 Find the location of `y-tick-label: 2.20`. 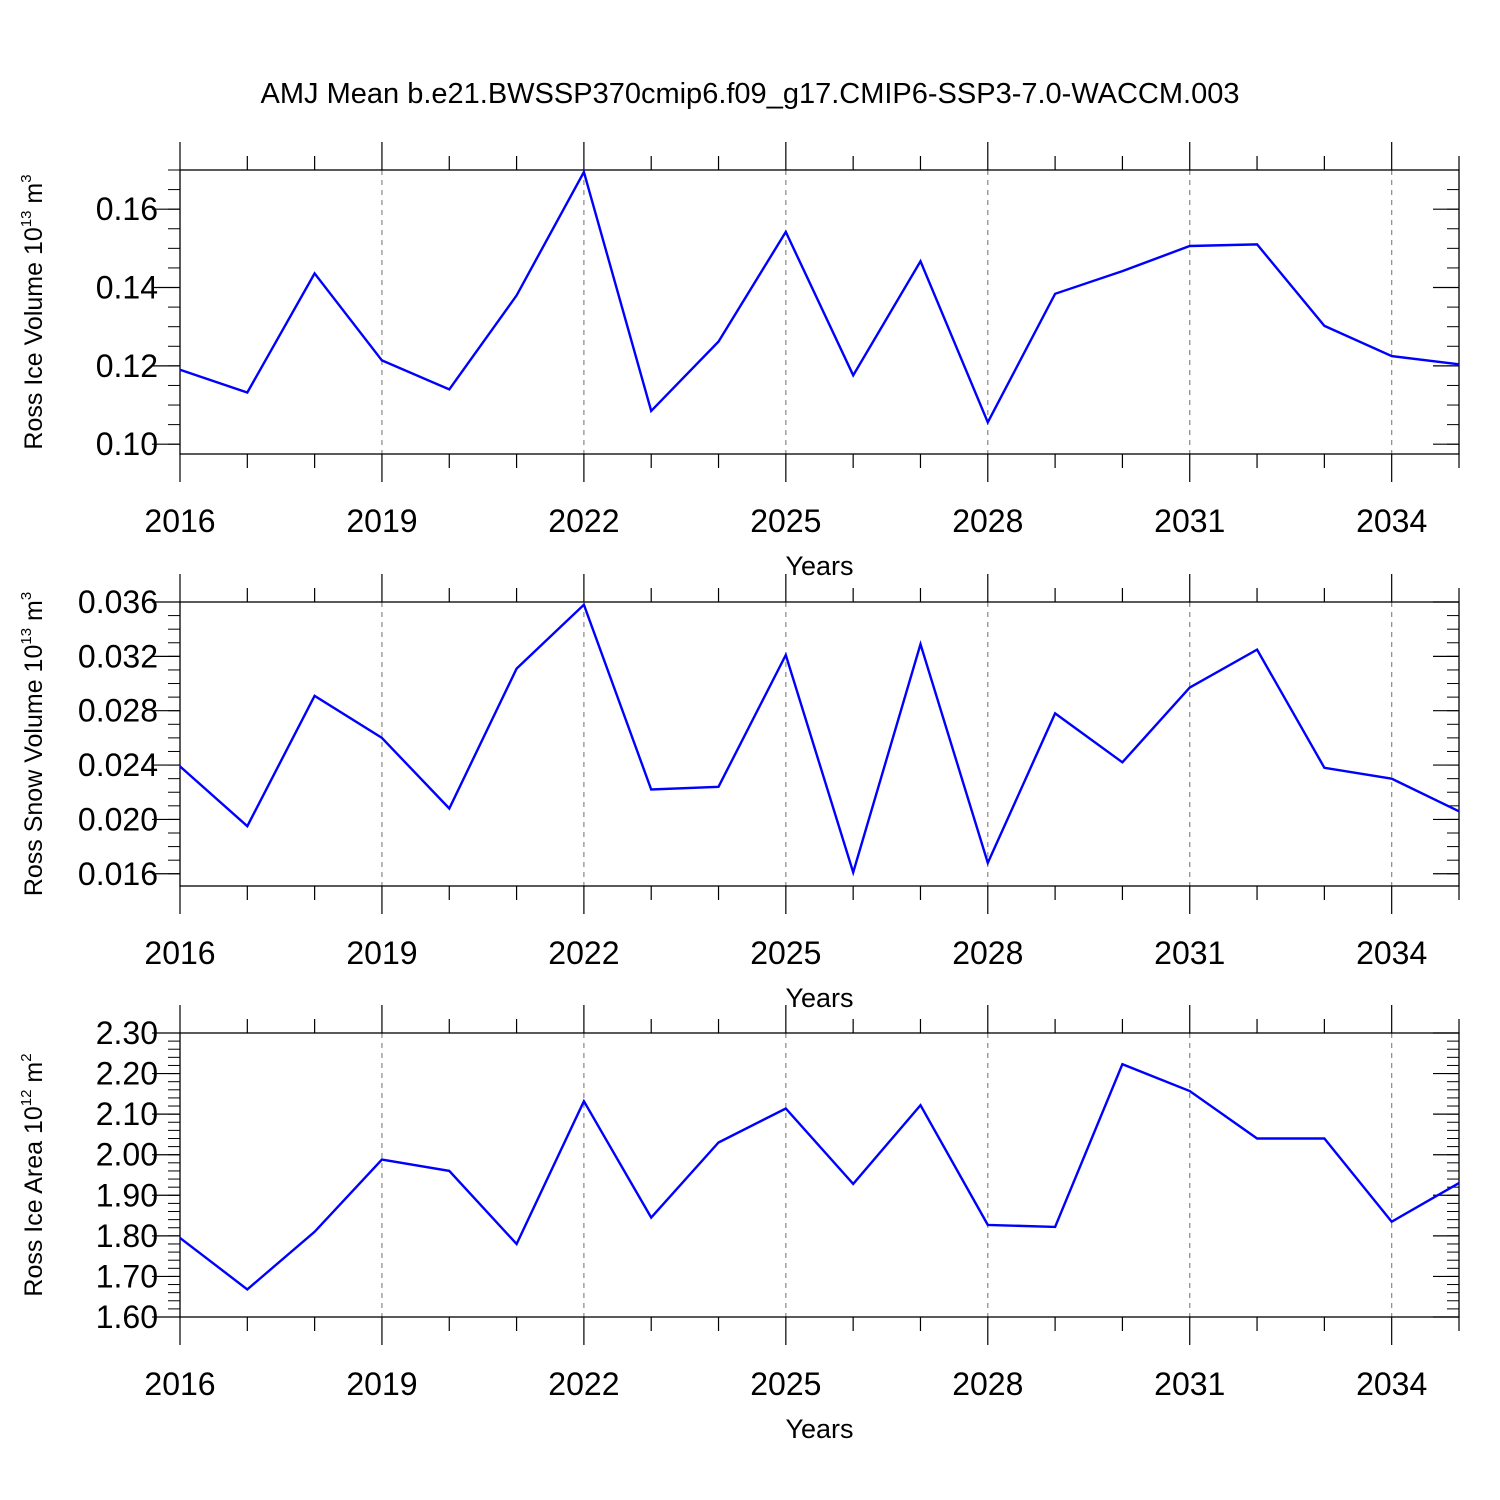

y-tick-label: 2.20 is located at coordinates (127, 1074).